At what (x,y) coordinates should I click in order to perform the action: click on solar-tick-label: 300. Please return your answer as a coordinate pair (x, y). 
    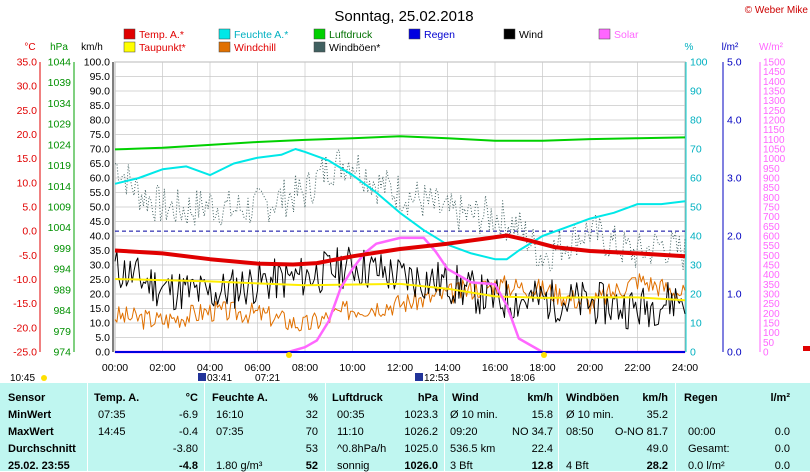
    Looking at the image, I should click on (771, 295).